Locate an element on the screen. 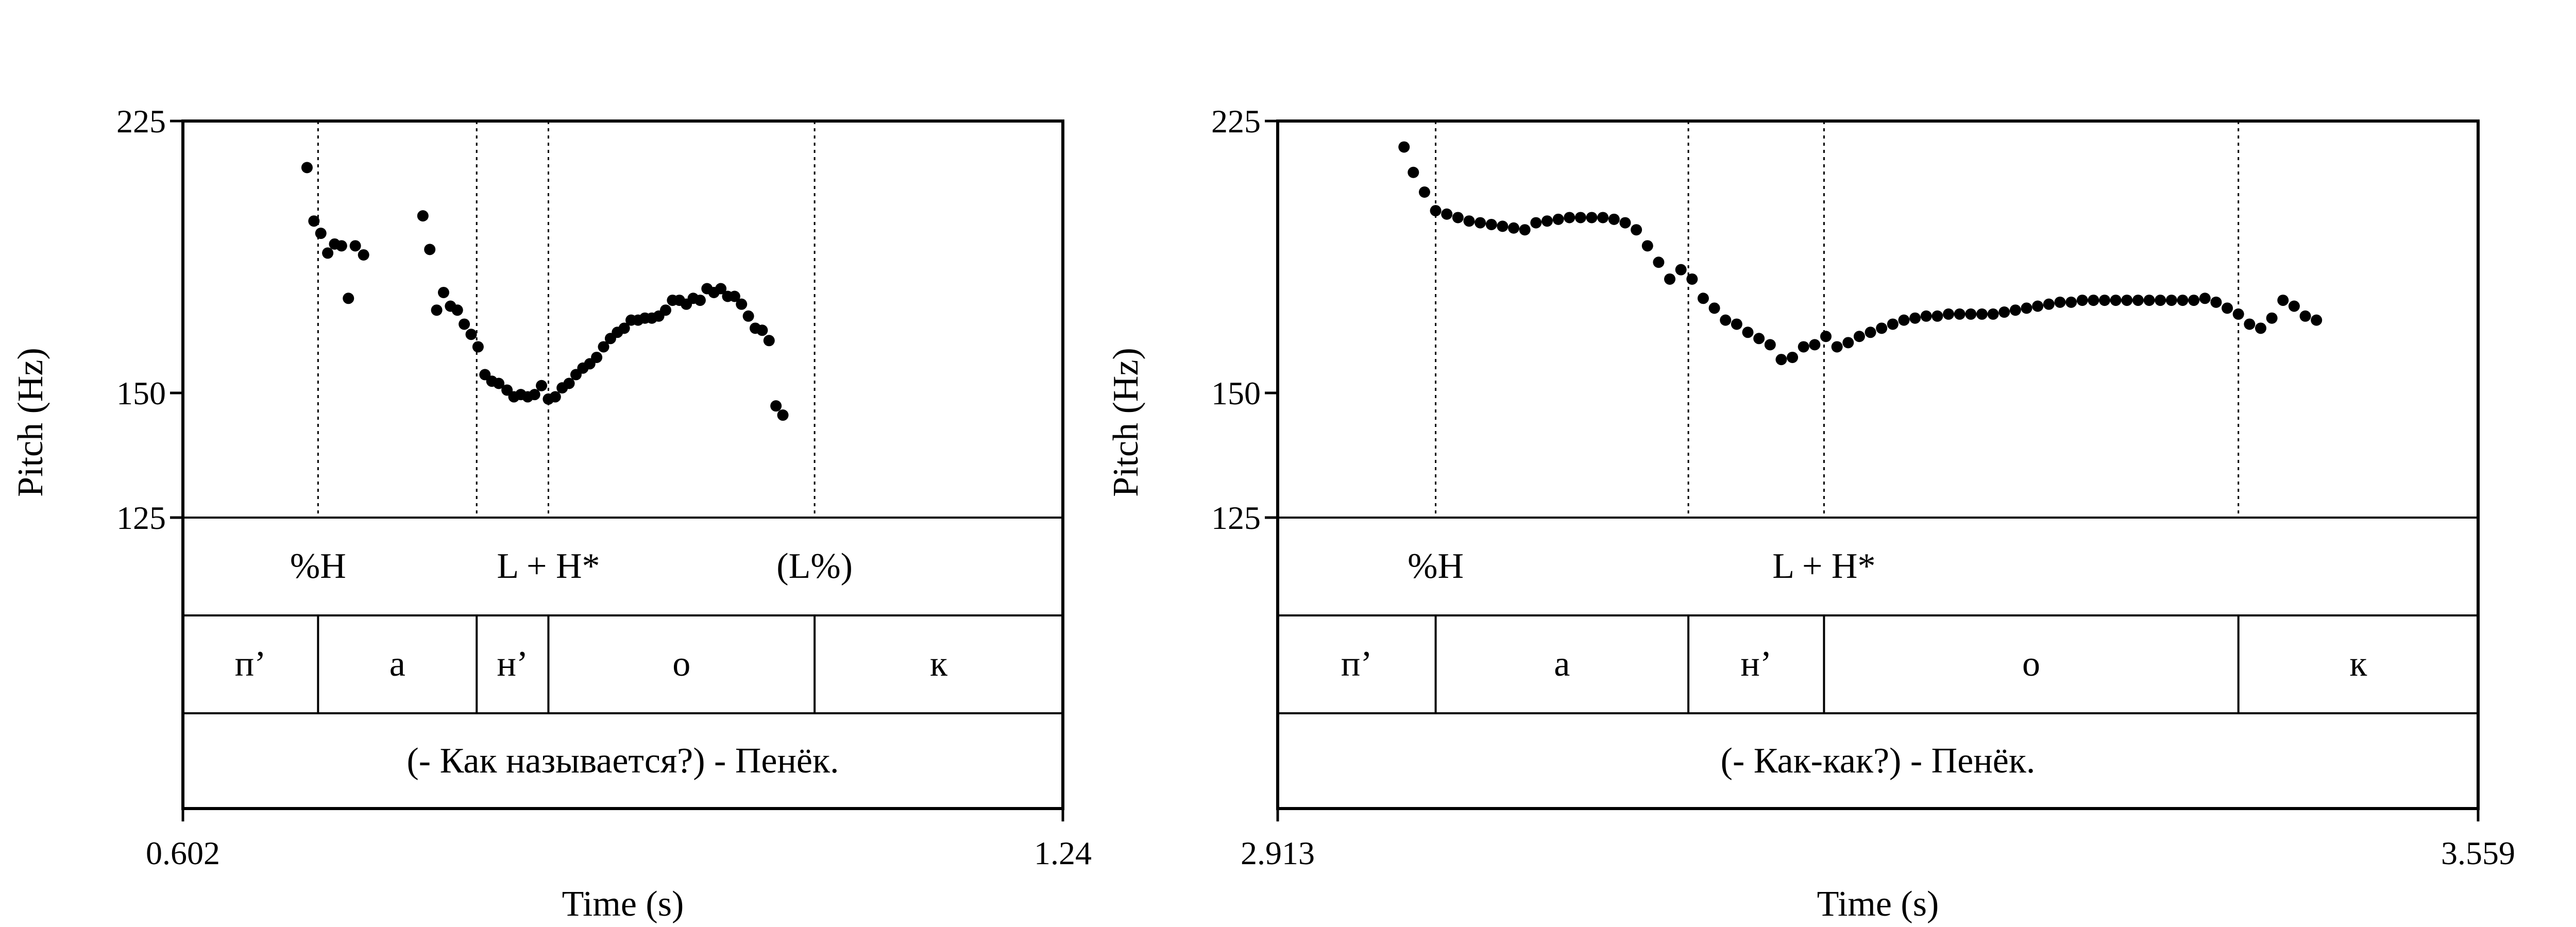  panel-1-boundaries is located at coordinates (567, 417).